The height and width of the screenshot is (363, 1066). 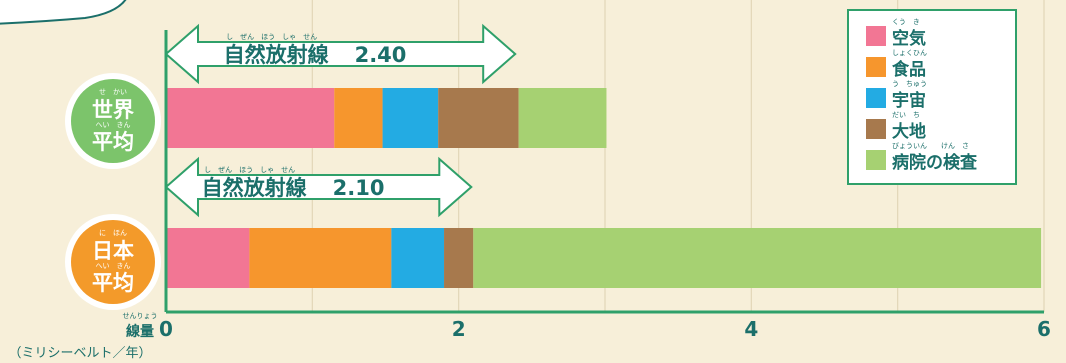 What do you see at coordinates (909, 69) in the screenshot?
I see `legend-label: 食品` at bounding box center [909, 69].